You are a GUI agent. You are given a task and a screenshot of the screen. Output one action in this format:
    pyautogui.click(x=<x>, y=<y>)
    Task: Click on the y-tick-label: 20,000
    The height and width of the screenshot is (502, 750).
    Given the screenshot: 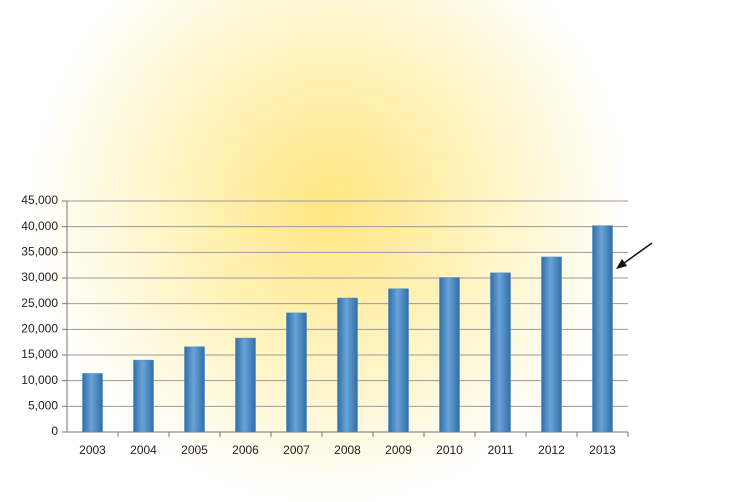 What is the action you would take?
    pyautogui.click(x=39, y=329)
    